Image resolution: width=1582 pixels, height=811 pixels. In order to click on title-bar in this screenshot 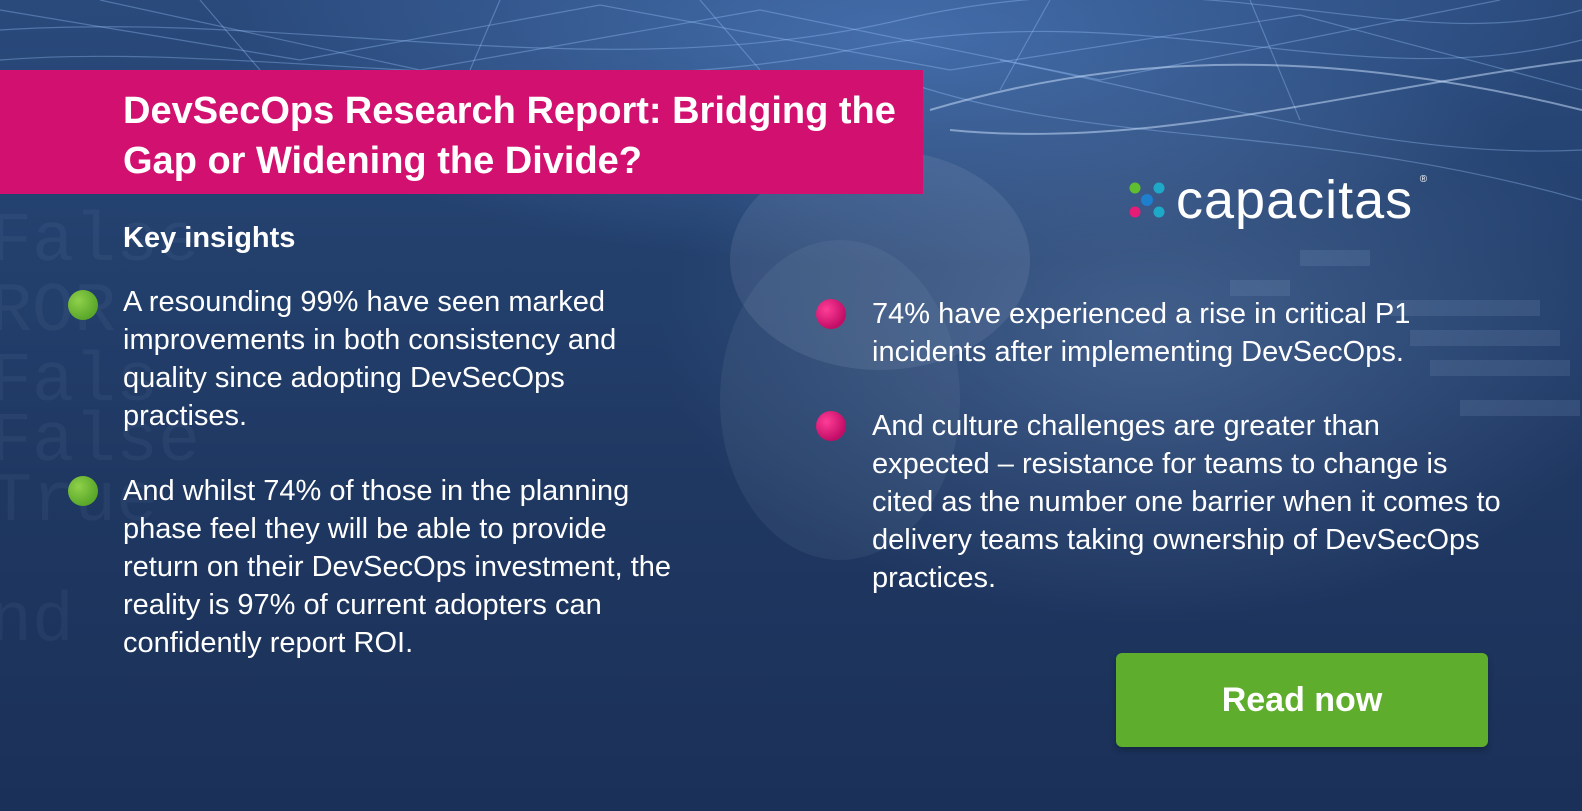, I will do `click(461, 132)`.